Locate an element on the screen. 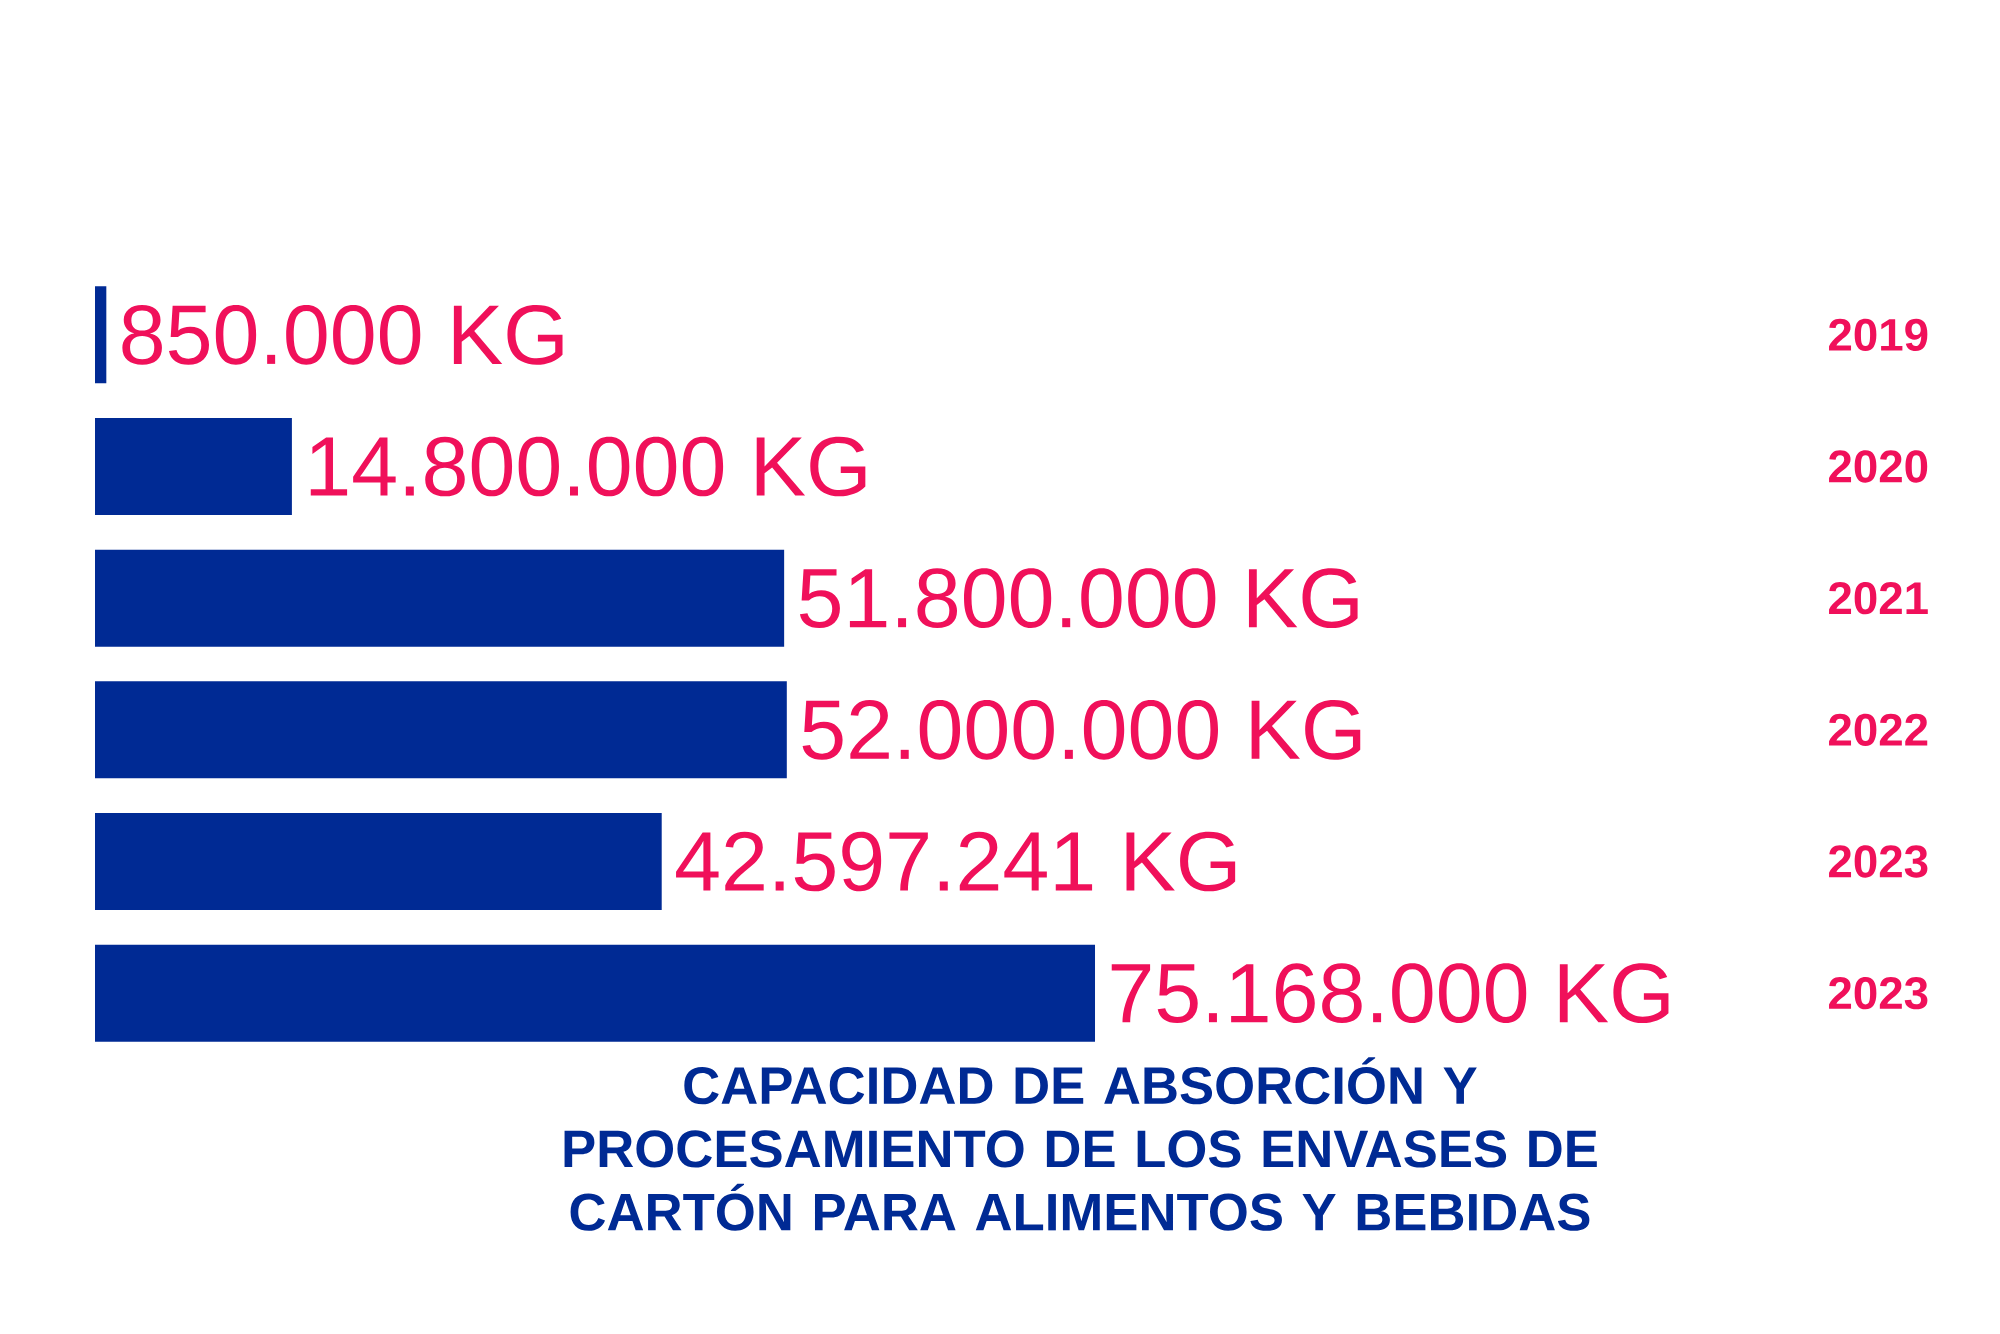 This screenshot has width=2000, height=1334. text: CAPACIDAD DE ABSORCIÓN Y PROCESAMIENTO DE LOS ENVASES DE CARTÓN PARA ALIMENTOS Y BEBIDAS is located at coordinates (1080, 1144).